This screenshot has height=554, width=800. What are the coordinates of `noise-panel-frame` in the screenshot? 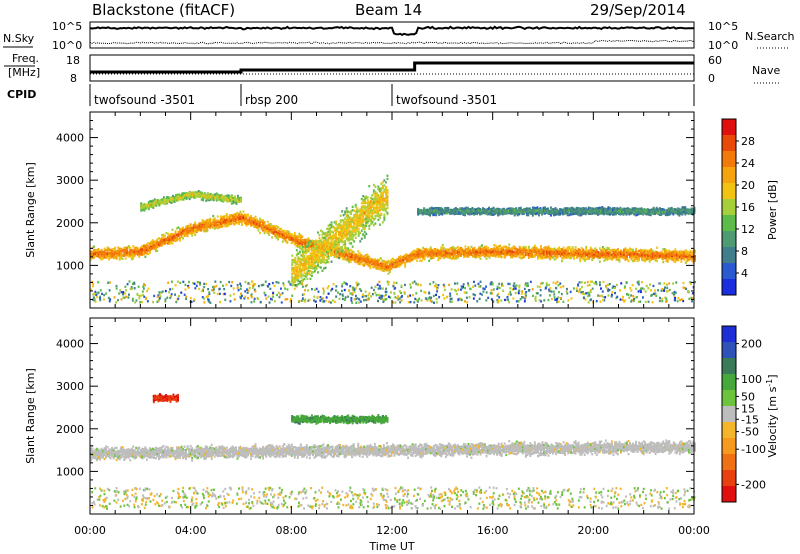 It's located at (392, 35).